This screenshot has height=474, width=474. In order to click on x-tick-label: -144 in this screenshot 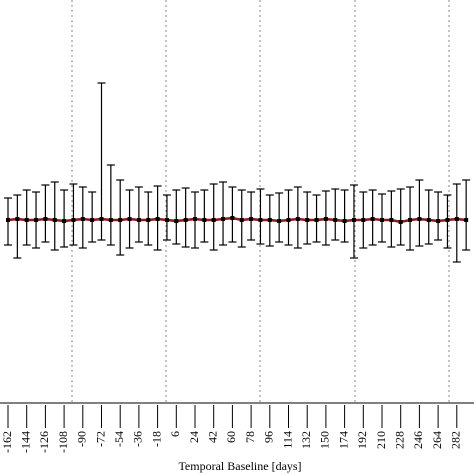, I will do `click(25, 442)`.